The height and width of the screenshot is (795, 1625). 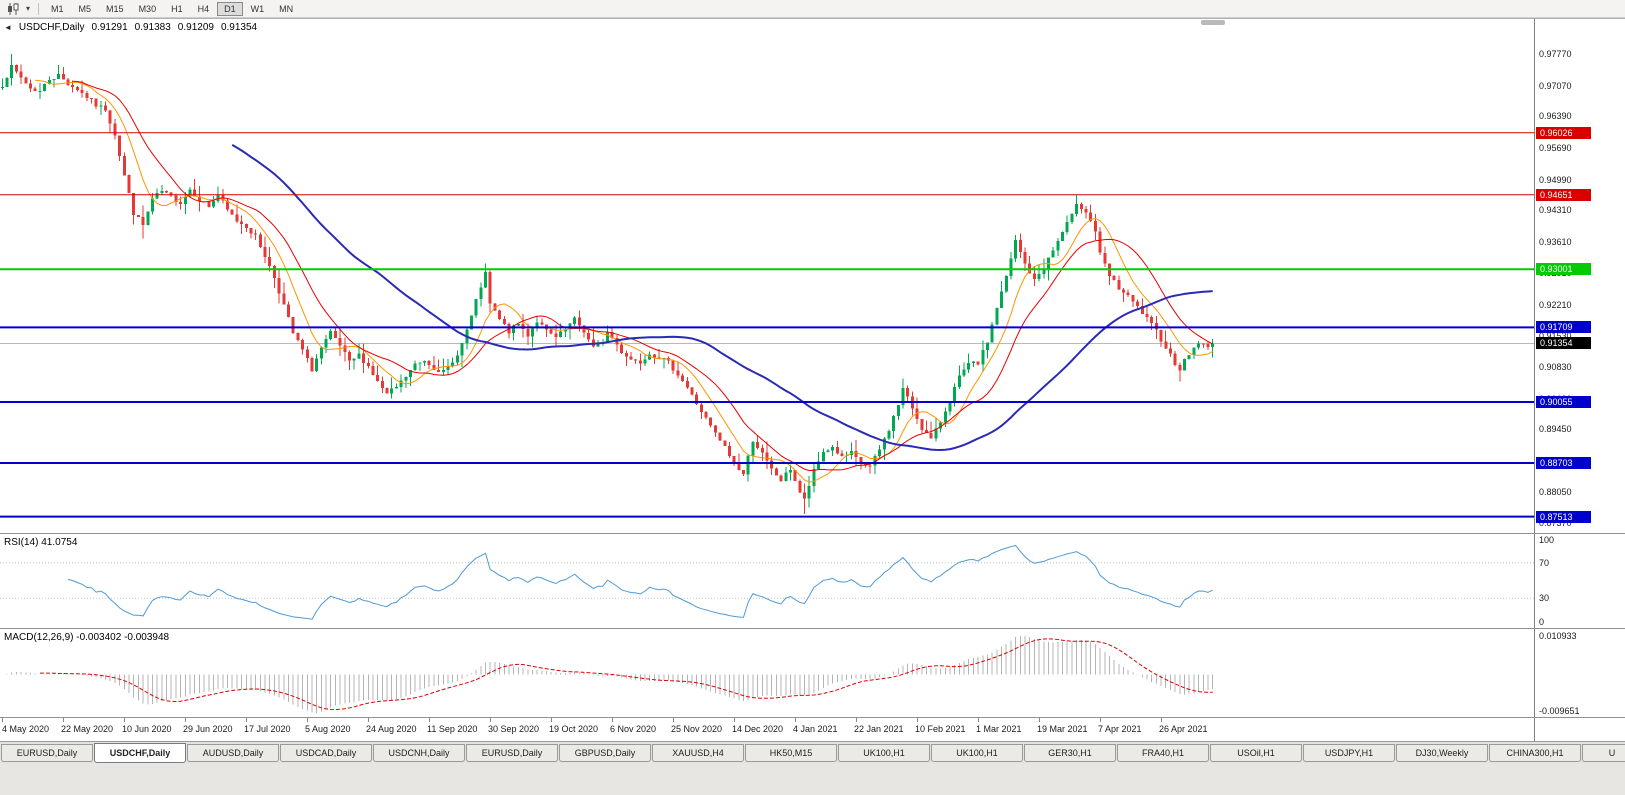 I want to click on chart-tab-11-ger30-h1: GER30,H1, so click(x=1070, y=753).